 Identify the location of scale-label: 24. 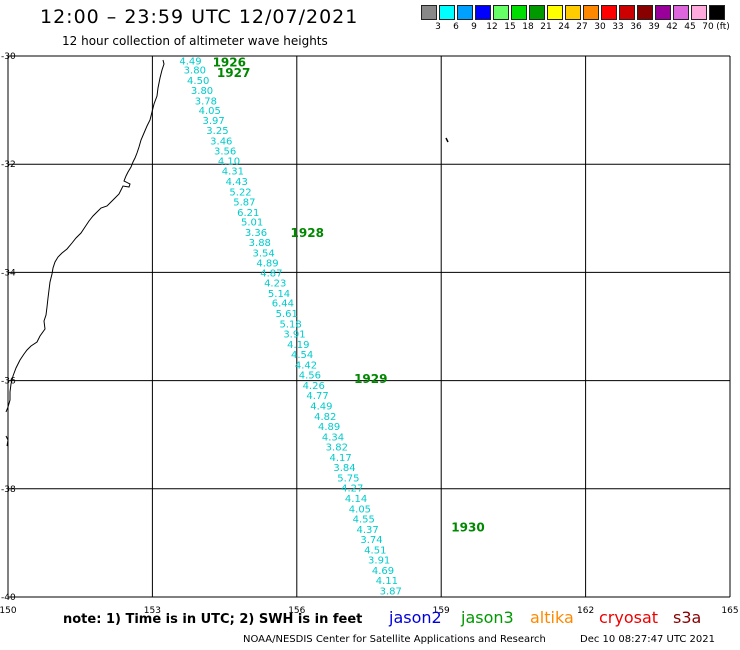
(564, 27).